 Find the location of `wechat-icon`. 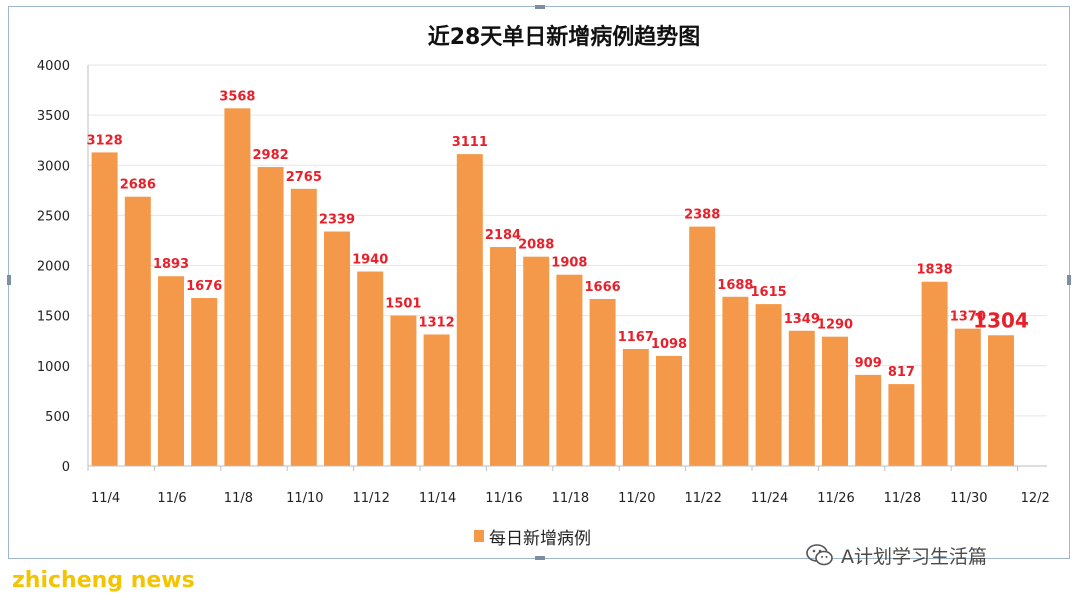

wechat-icon is located at coordinates (819, 555).